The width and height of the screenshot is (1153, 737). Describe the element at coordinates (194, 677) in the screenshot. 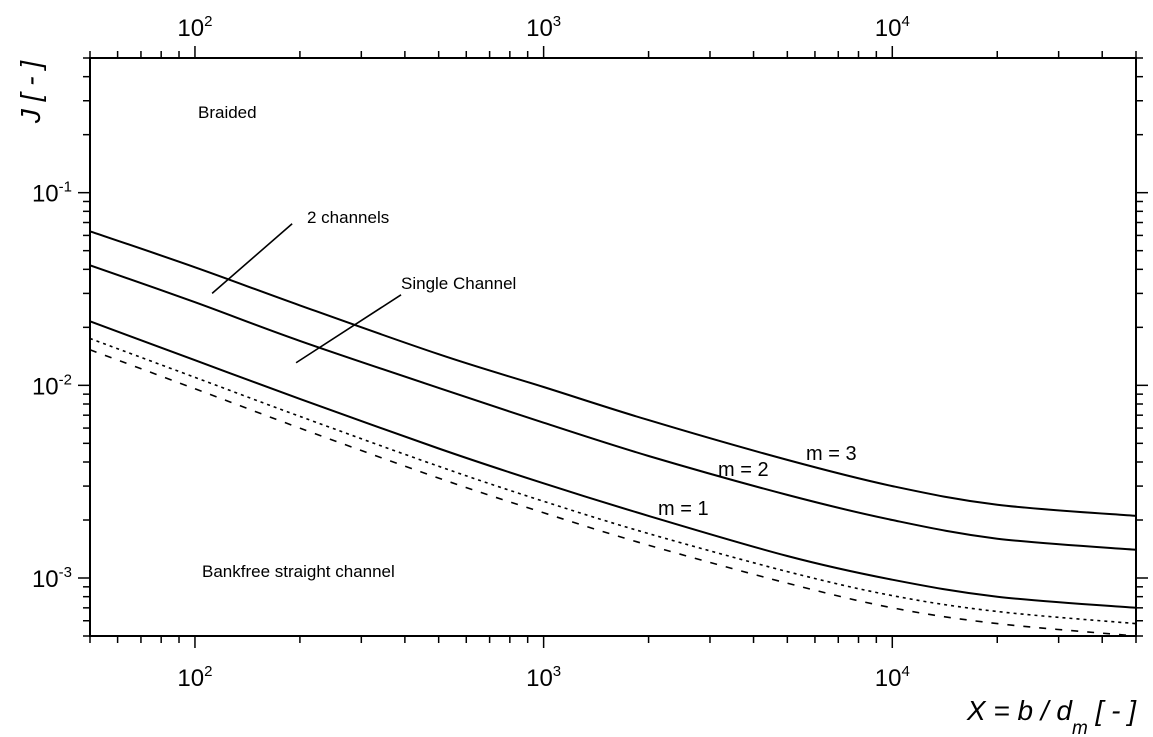

I see `x-tick-label-bottom: 10²` at that location.